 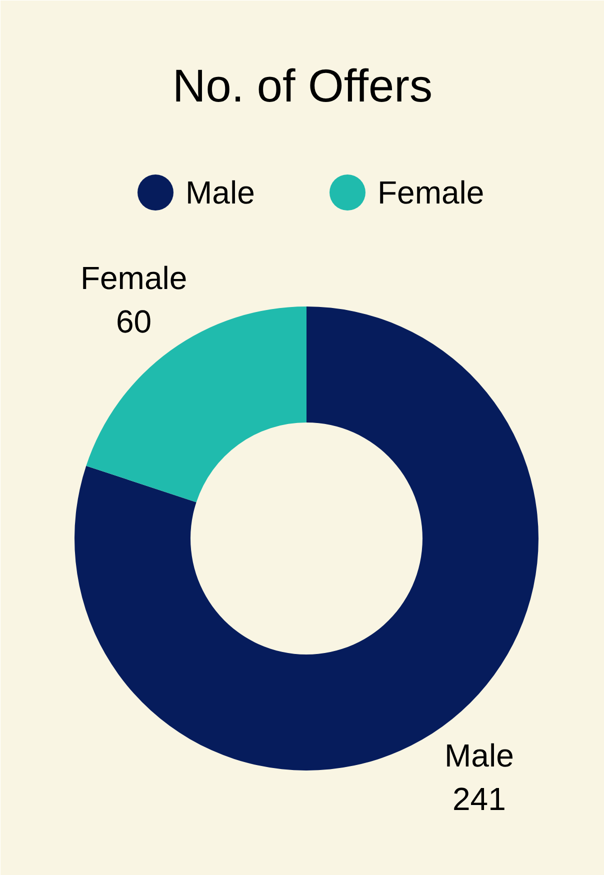 I want to click on legend-label: Male, so click(x=220, y=192).